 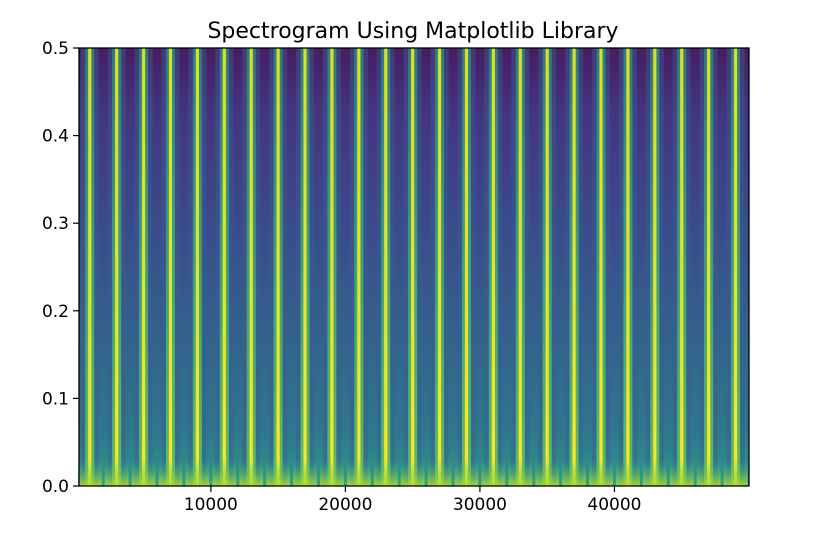 I want to click on x-tick-label: 10000, so click(x=211, y=505).